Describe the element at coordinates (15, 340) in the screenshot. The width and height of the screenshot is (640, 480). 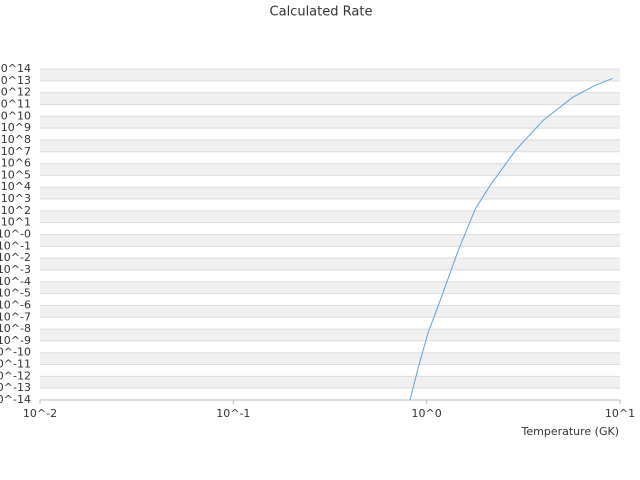
I see `y-tick-label: 10^-9` at that location.